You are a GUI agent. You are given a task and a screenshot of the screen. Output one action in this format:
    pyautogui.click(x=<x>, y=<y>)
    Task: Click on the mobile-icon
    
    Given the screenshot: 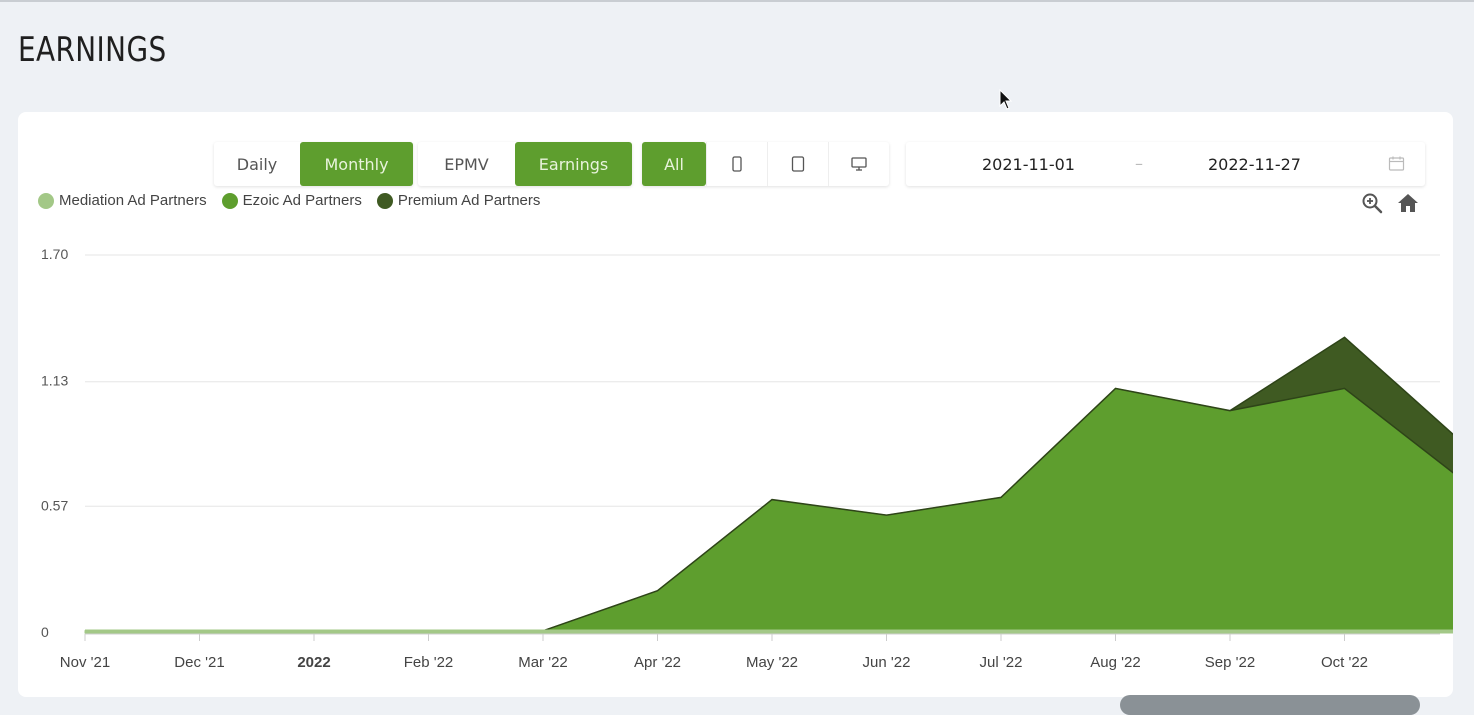 What is the action you would take?
    pyautogui.click(x=737, y=164)
    